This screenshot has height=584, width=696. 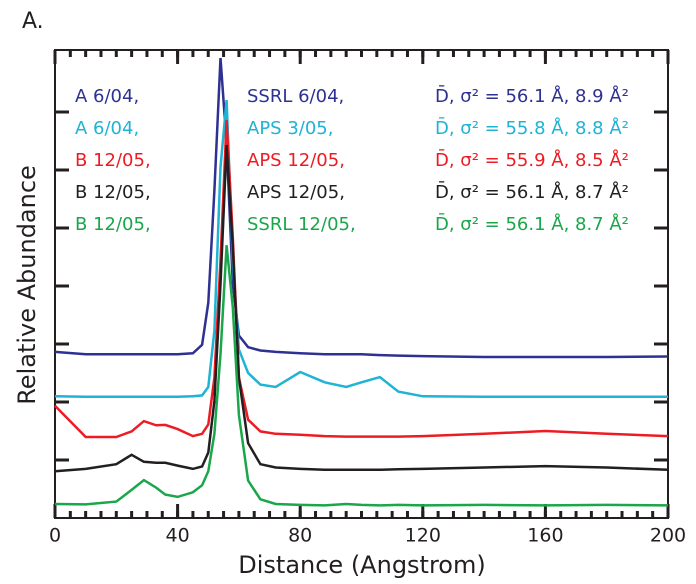 What do you see at coordinates (301, 224) in the screenshot?
I see `legend-source: SSRL 12/05,` at bounding box center [301, 224].